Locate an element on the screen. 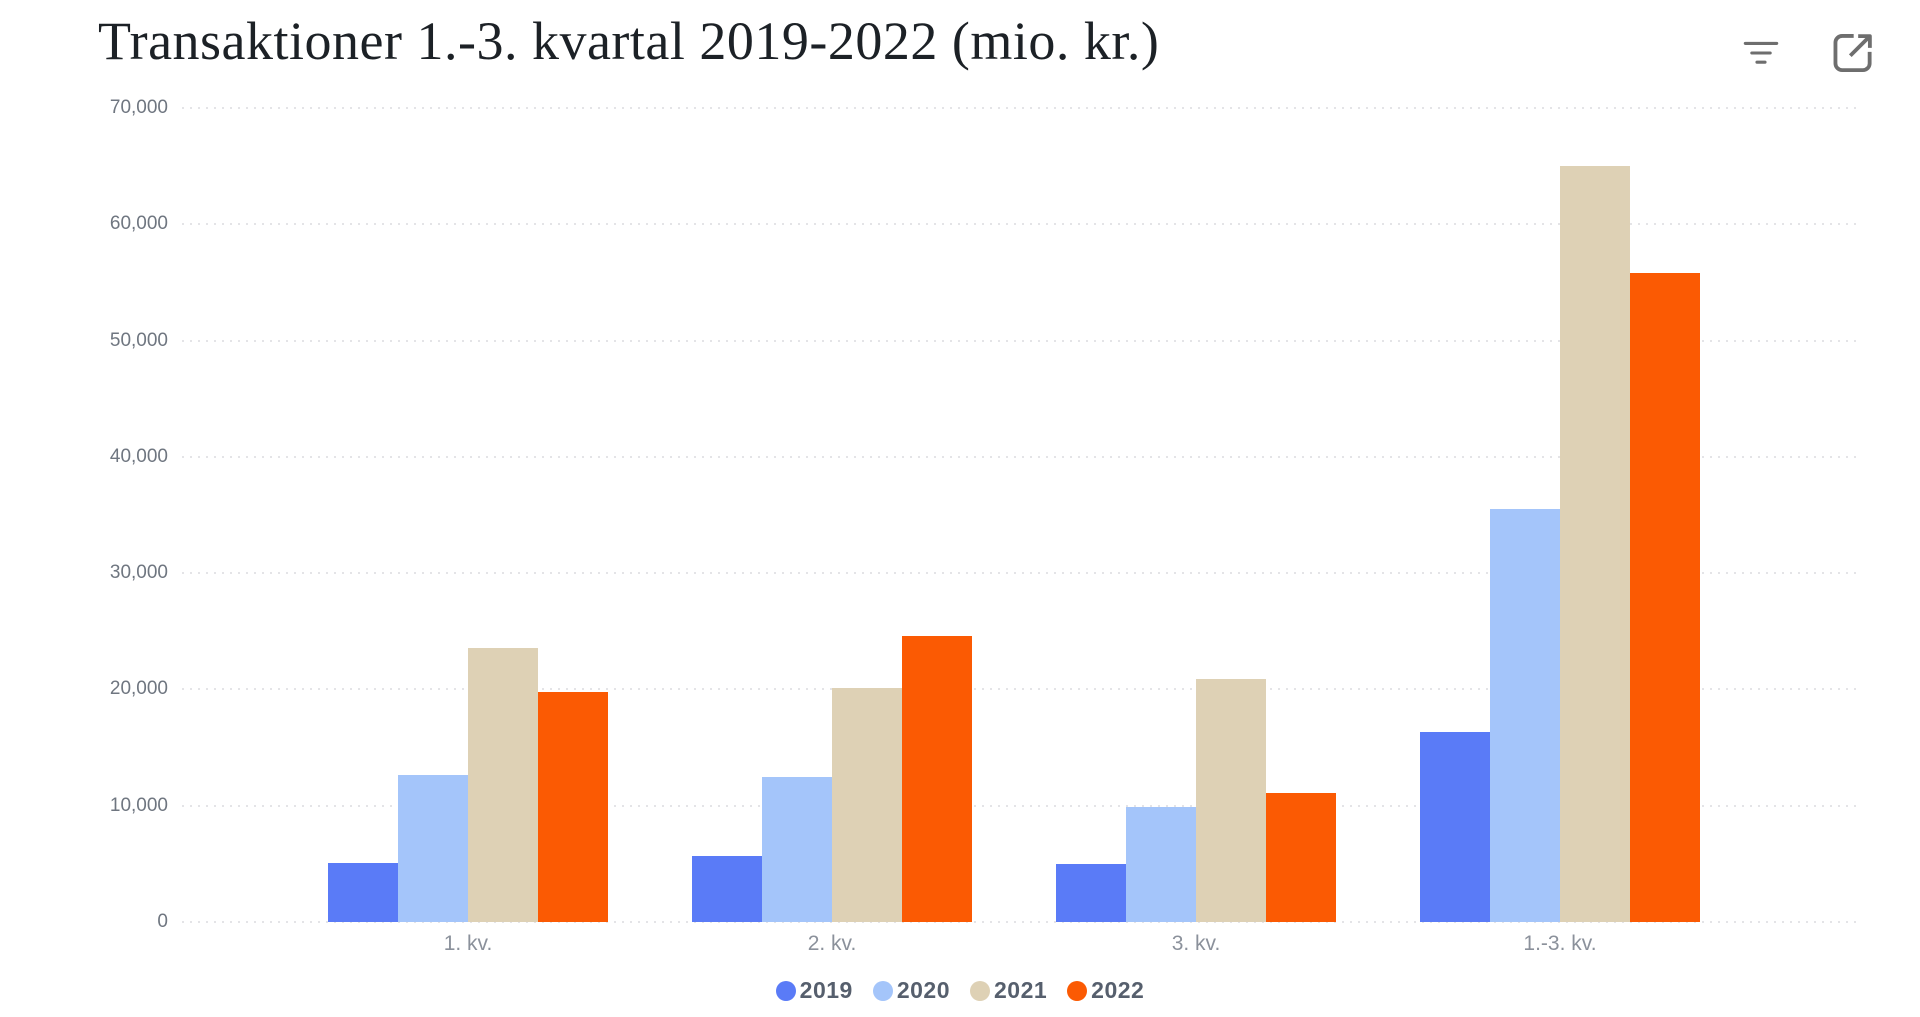 This screenshot has height=1017, width=1920. x-axis-label: 1.-3. kv. is located at coordinates (1560, 943).